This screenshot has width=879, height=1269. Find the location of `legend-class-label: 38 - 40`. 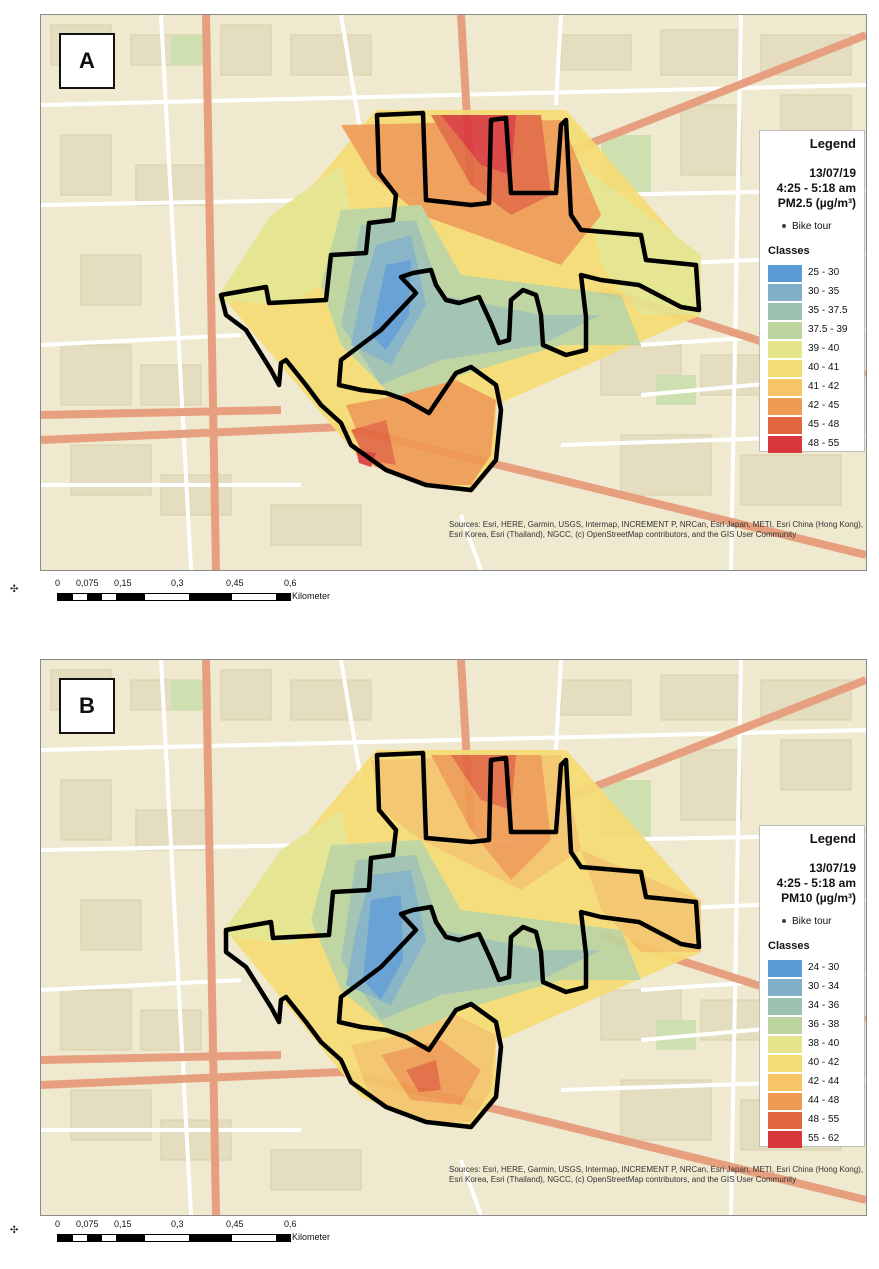

legend-class-label: 38 - 40 is located at coordinates (824, 1043).